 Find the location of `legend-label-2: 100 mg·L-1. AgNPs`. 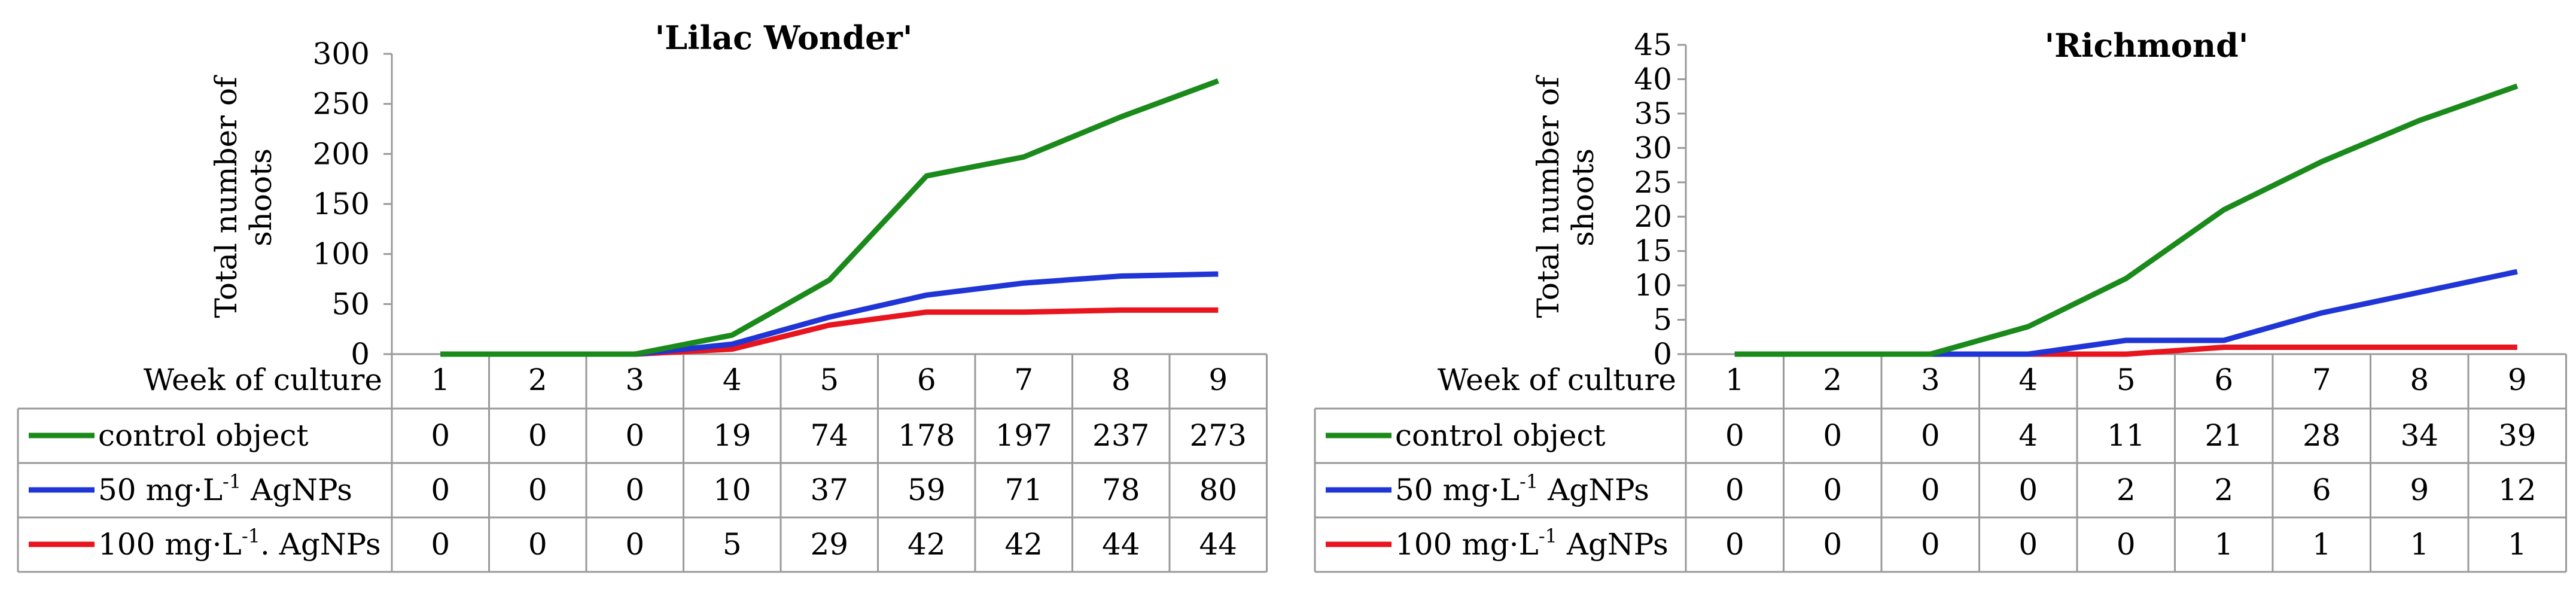

legend-label-2: 100 mg·L-1. AgNPs is located at coordinates (239, 543).